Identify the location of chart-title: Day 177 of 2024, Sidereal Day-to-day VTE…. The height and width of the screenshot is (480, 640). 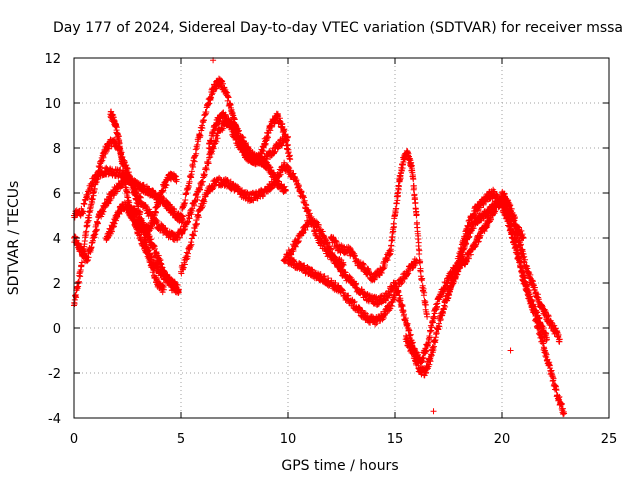
(338, 28).